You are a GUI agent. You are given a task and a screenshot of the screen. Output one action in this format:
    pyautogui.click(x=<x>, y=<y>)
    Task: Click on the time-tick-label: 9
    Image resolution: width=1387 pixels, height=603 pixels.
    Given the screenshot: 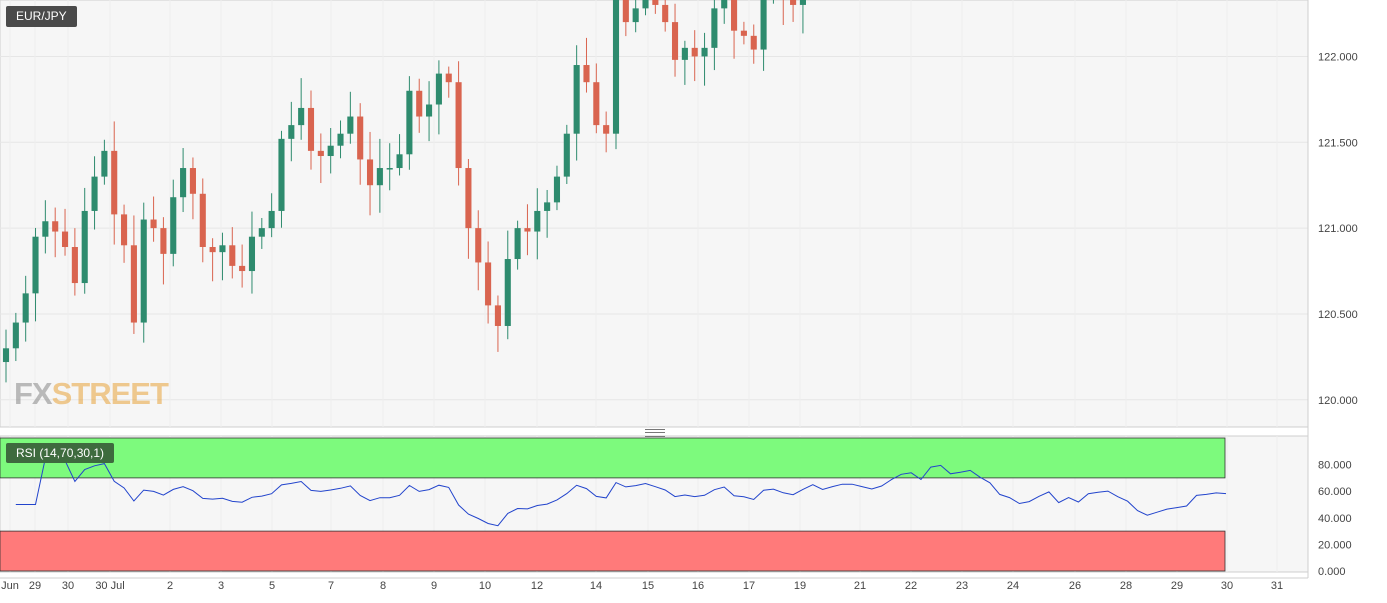 What is the action you would take?
    pyautogui.click(x=434, y=586)
    